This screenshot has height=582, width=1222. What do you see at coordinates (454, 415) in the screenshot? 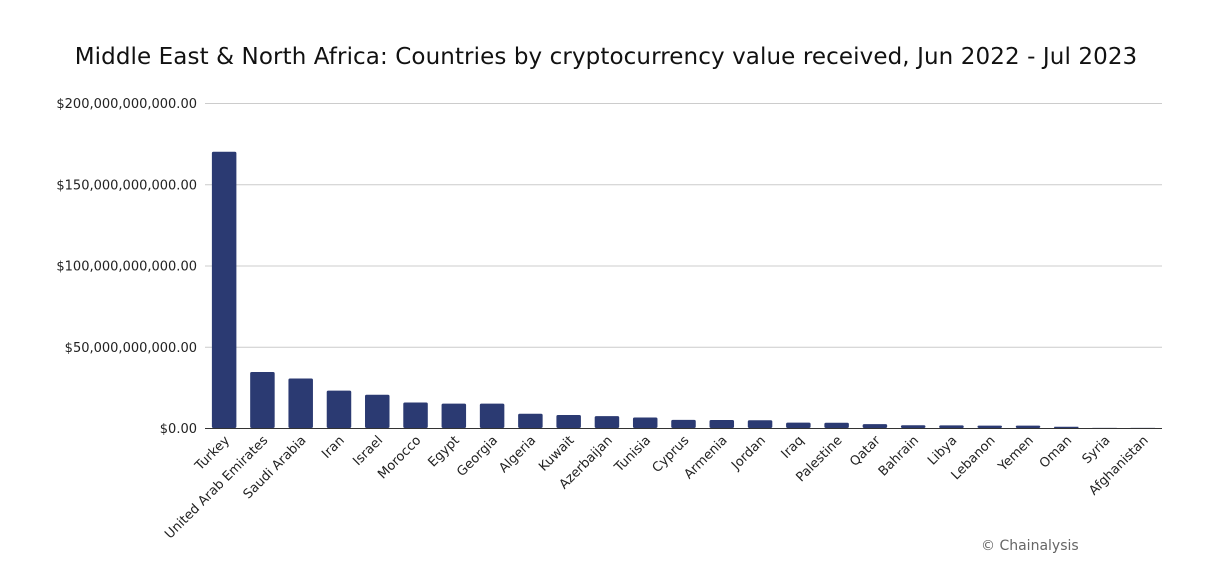
I see `bar-egypt` at bounding box center [454, 415].